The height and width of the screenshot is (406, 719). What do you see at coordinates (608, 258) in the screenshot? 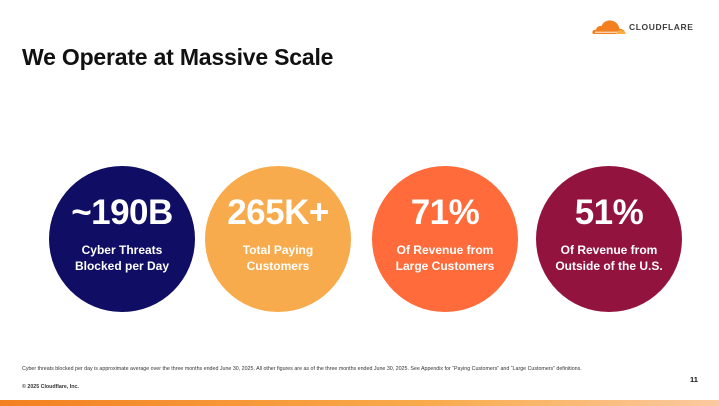
I see `stat-label: Of Revenue from Outside of the U.S.` at bounding box center [608, 258].